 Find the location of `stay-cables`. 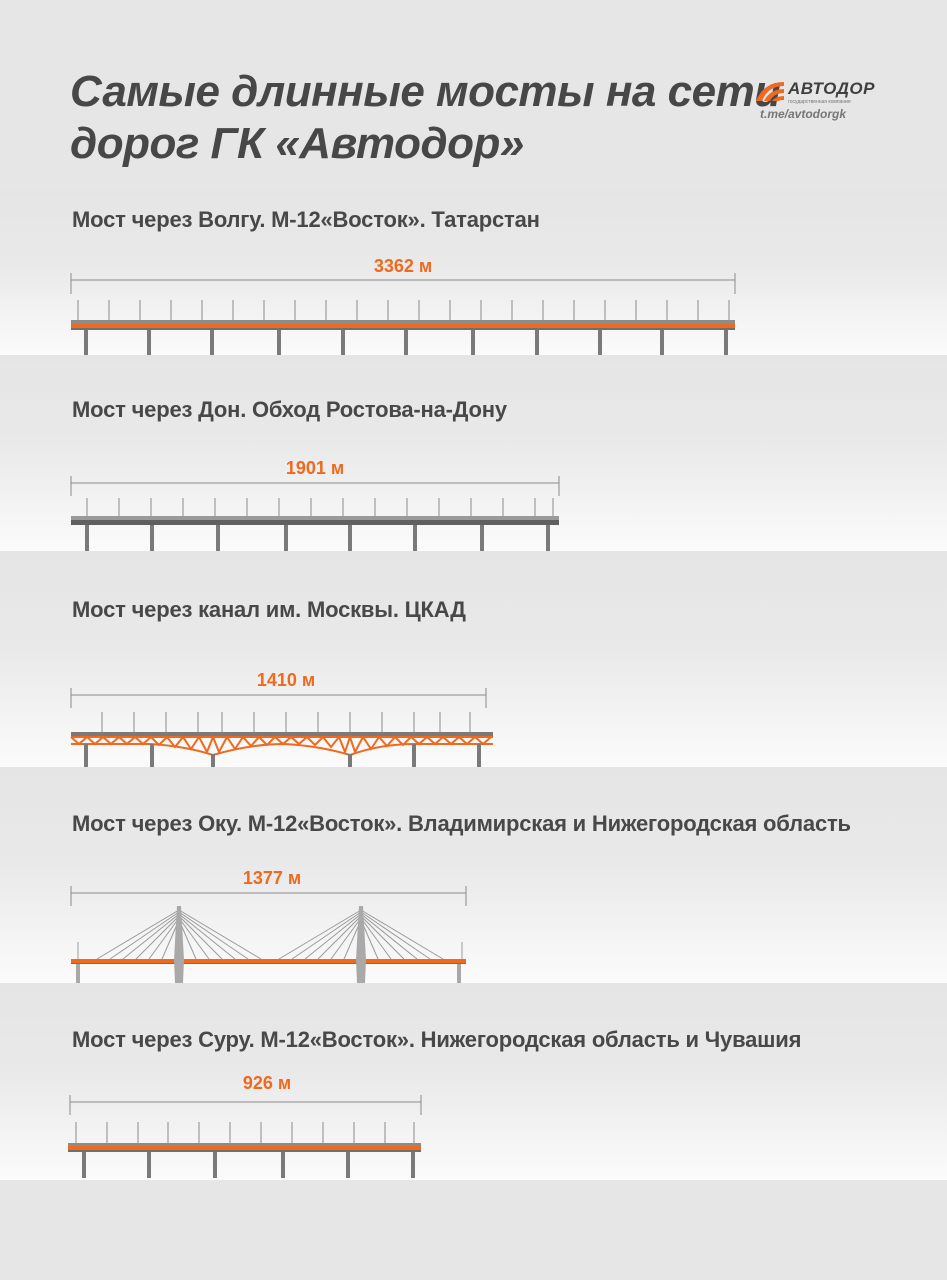

stay-cables is located at coordinates (270, 934).